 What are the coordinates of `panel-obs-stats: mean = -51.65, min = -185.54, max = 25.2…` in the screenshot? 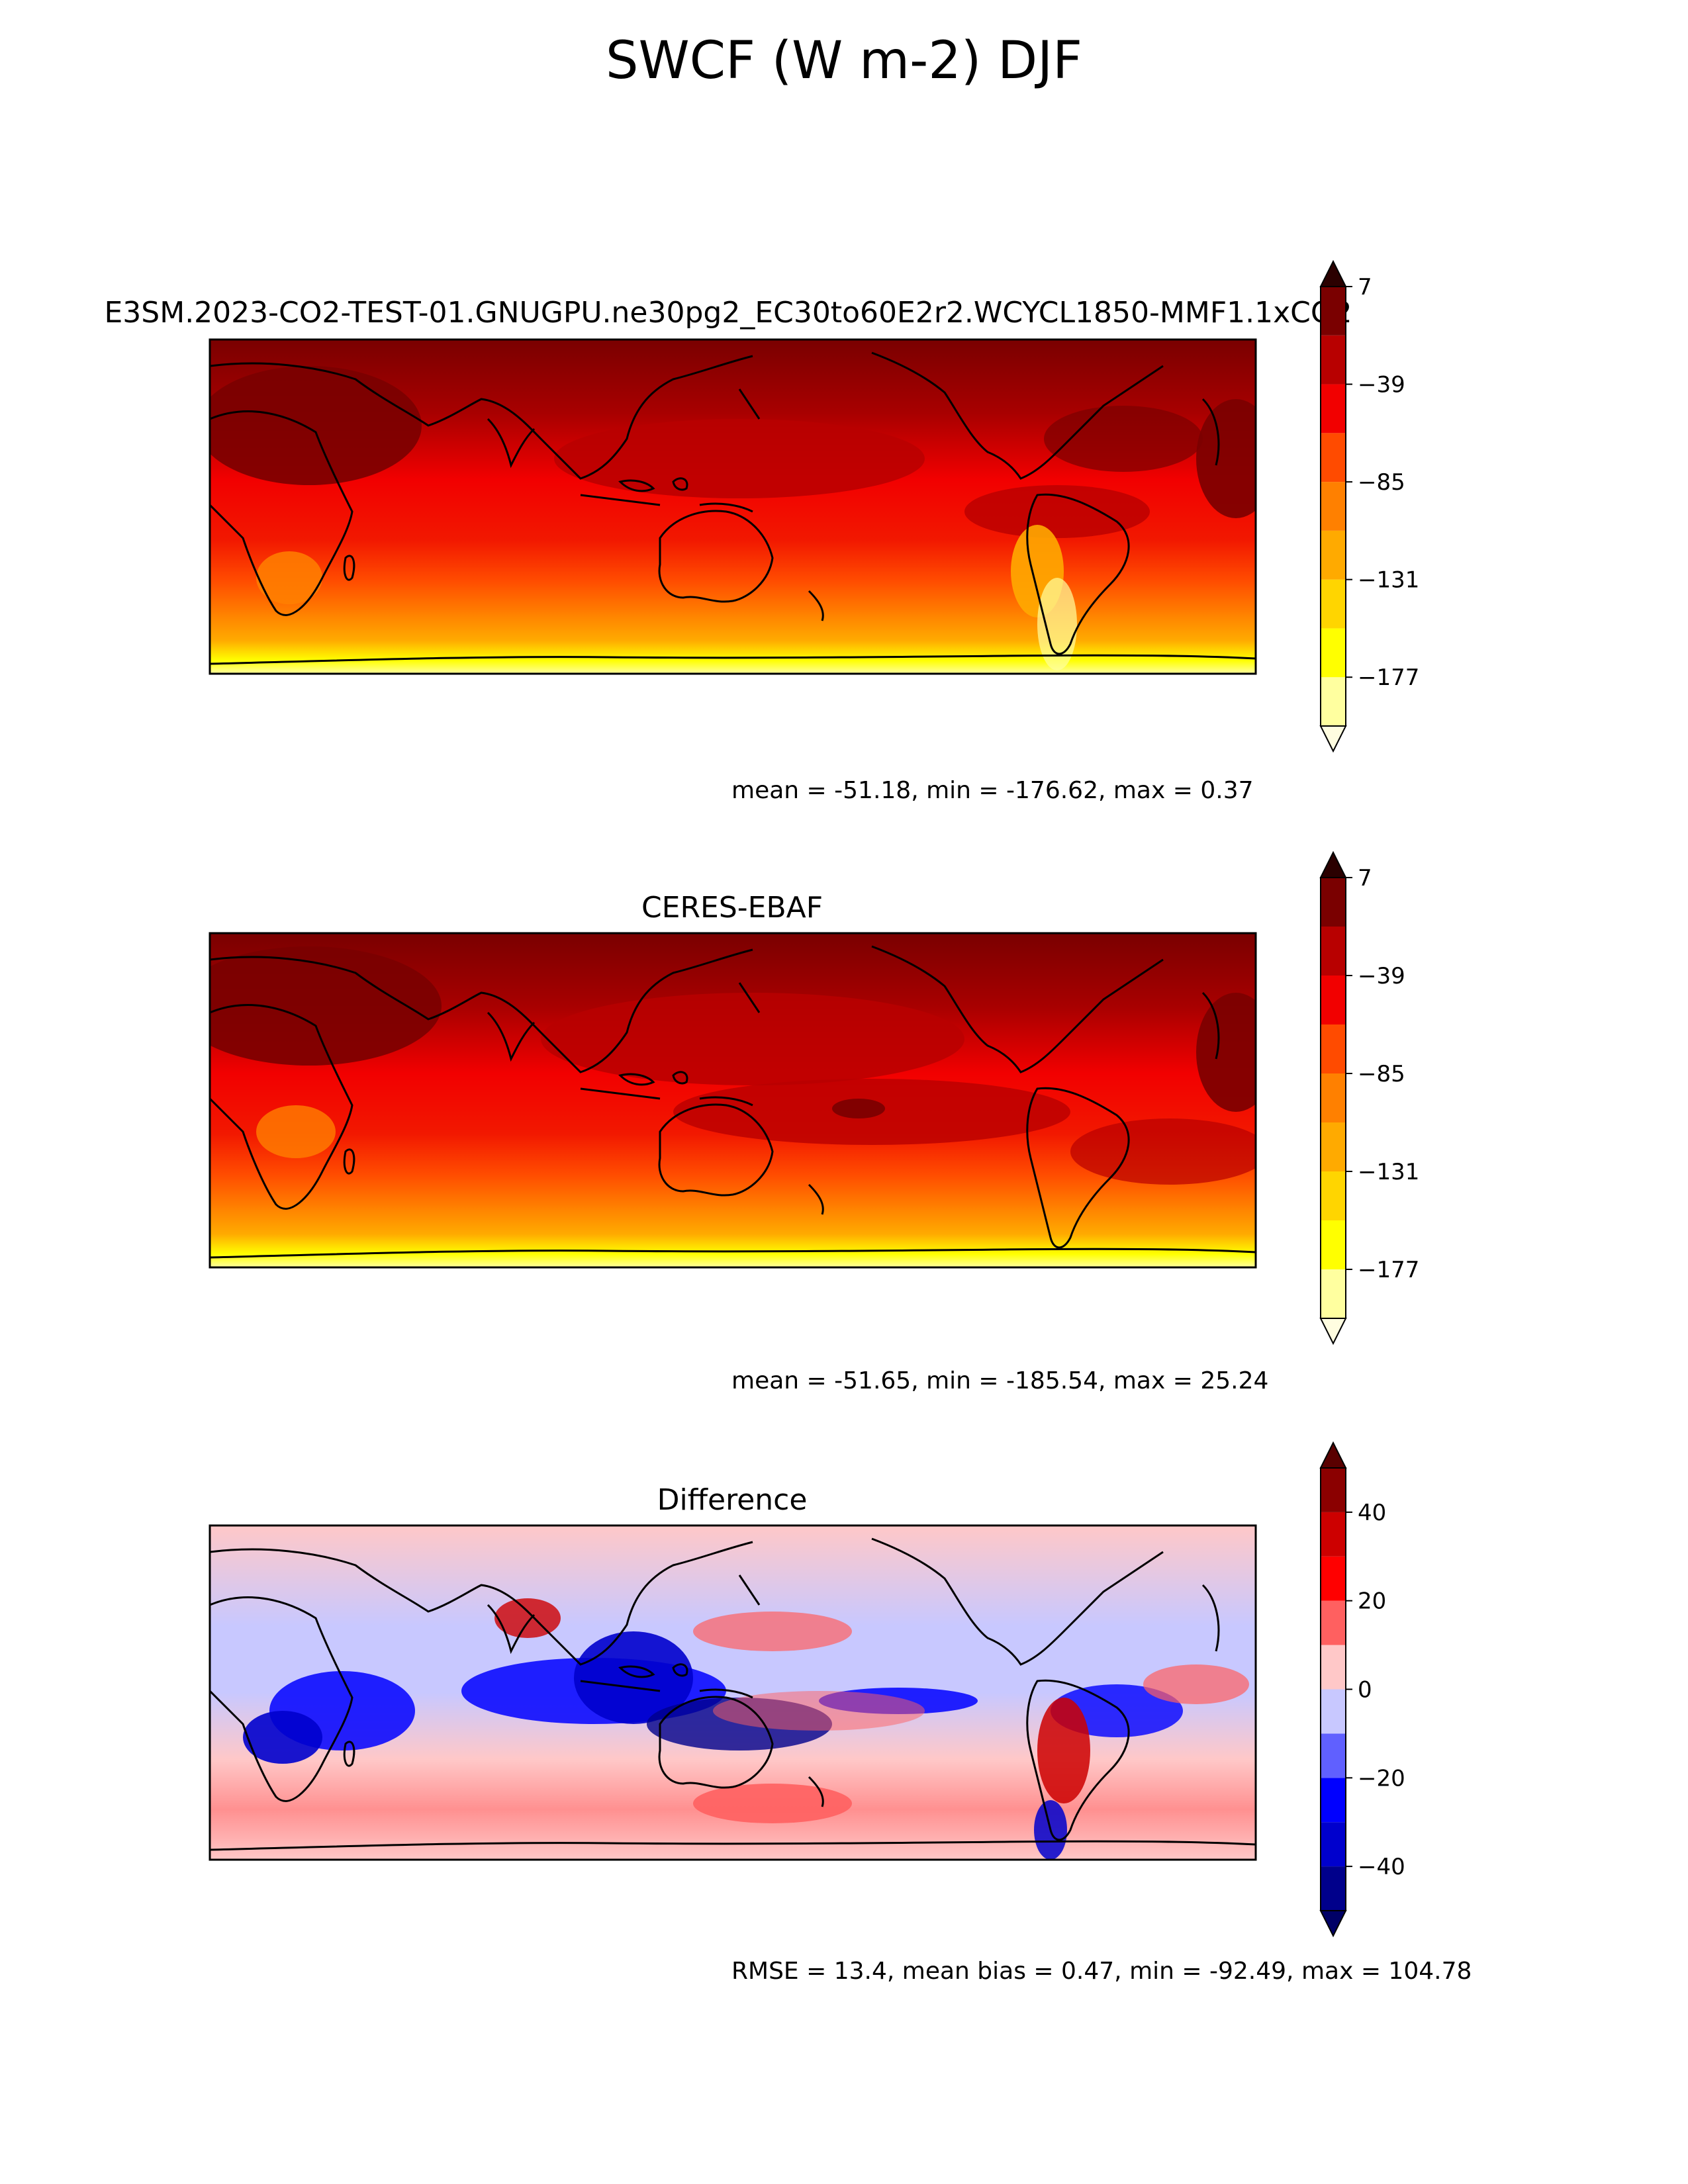 It's located at (999, 1380).